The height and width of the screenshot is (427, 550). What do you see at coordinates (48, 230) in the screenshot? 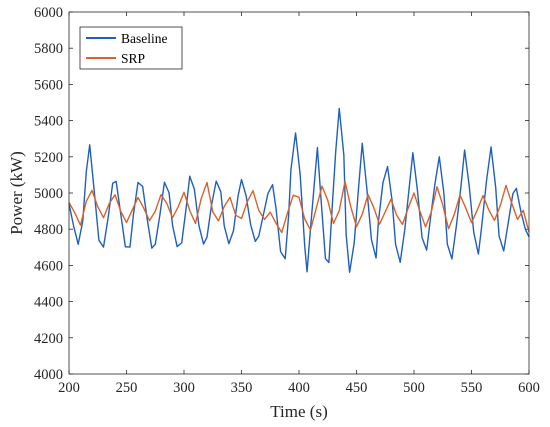
I see `y-tick-label: 4800` at bounding box center [48, 230].